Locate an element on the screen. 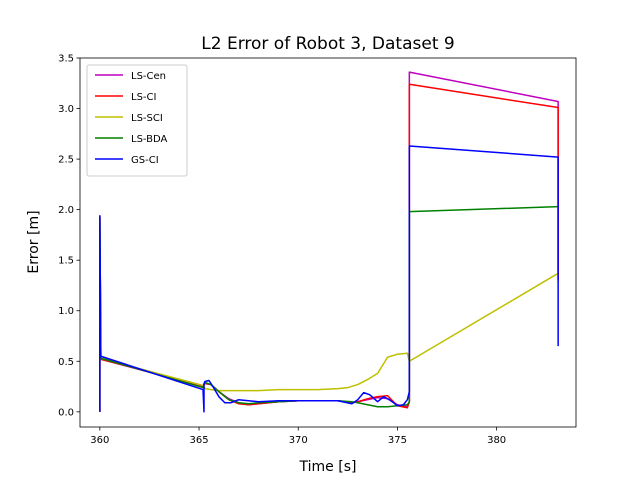 The image size is (640, 480). legend-label-gs-ci: GS-CI is located at coordinates (145, 160).